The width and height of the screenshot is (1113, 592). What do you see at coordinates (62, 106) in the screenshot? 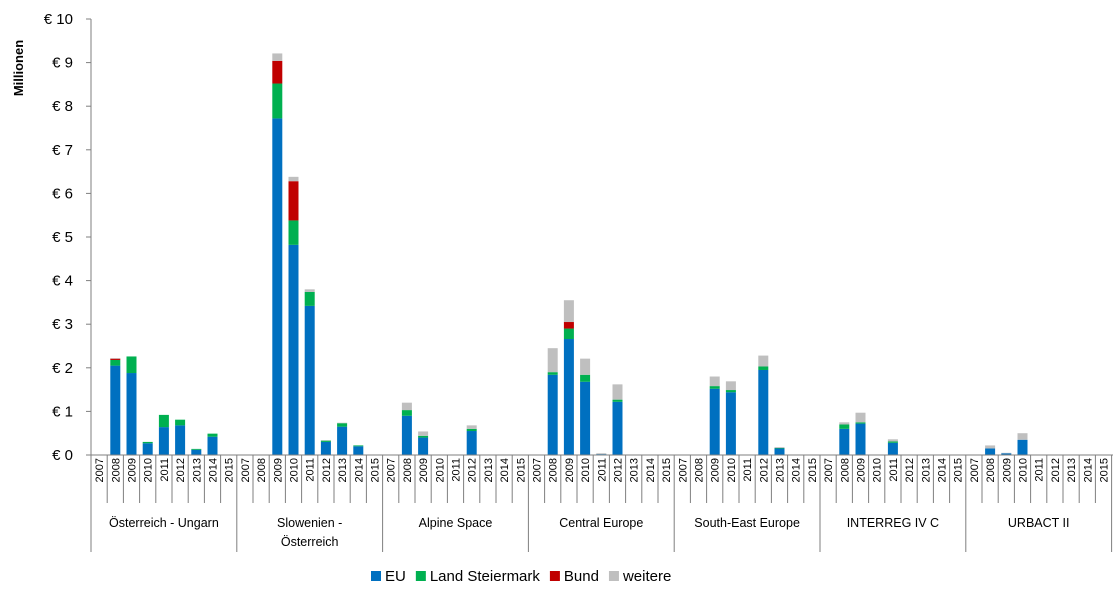
I see `y-tick-label: € 8` at bounding box center [62, 106].